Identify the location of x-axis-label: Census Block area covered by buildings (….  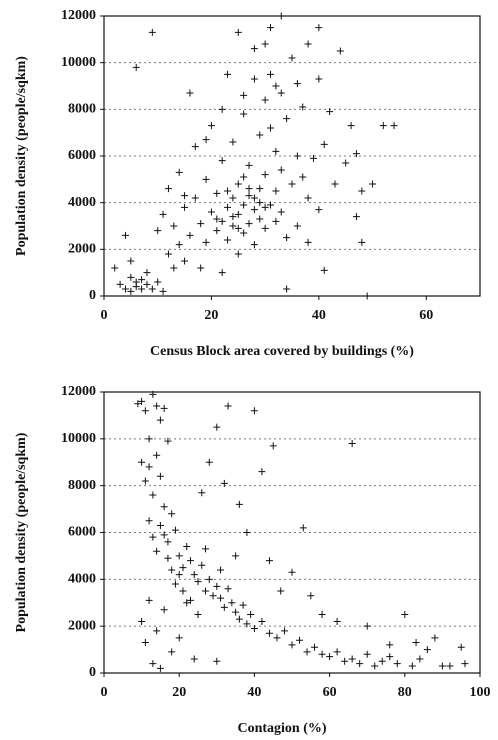
(282, 351).